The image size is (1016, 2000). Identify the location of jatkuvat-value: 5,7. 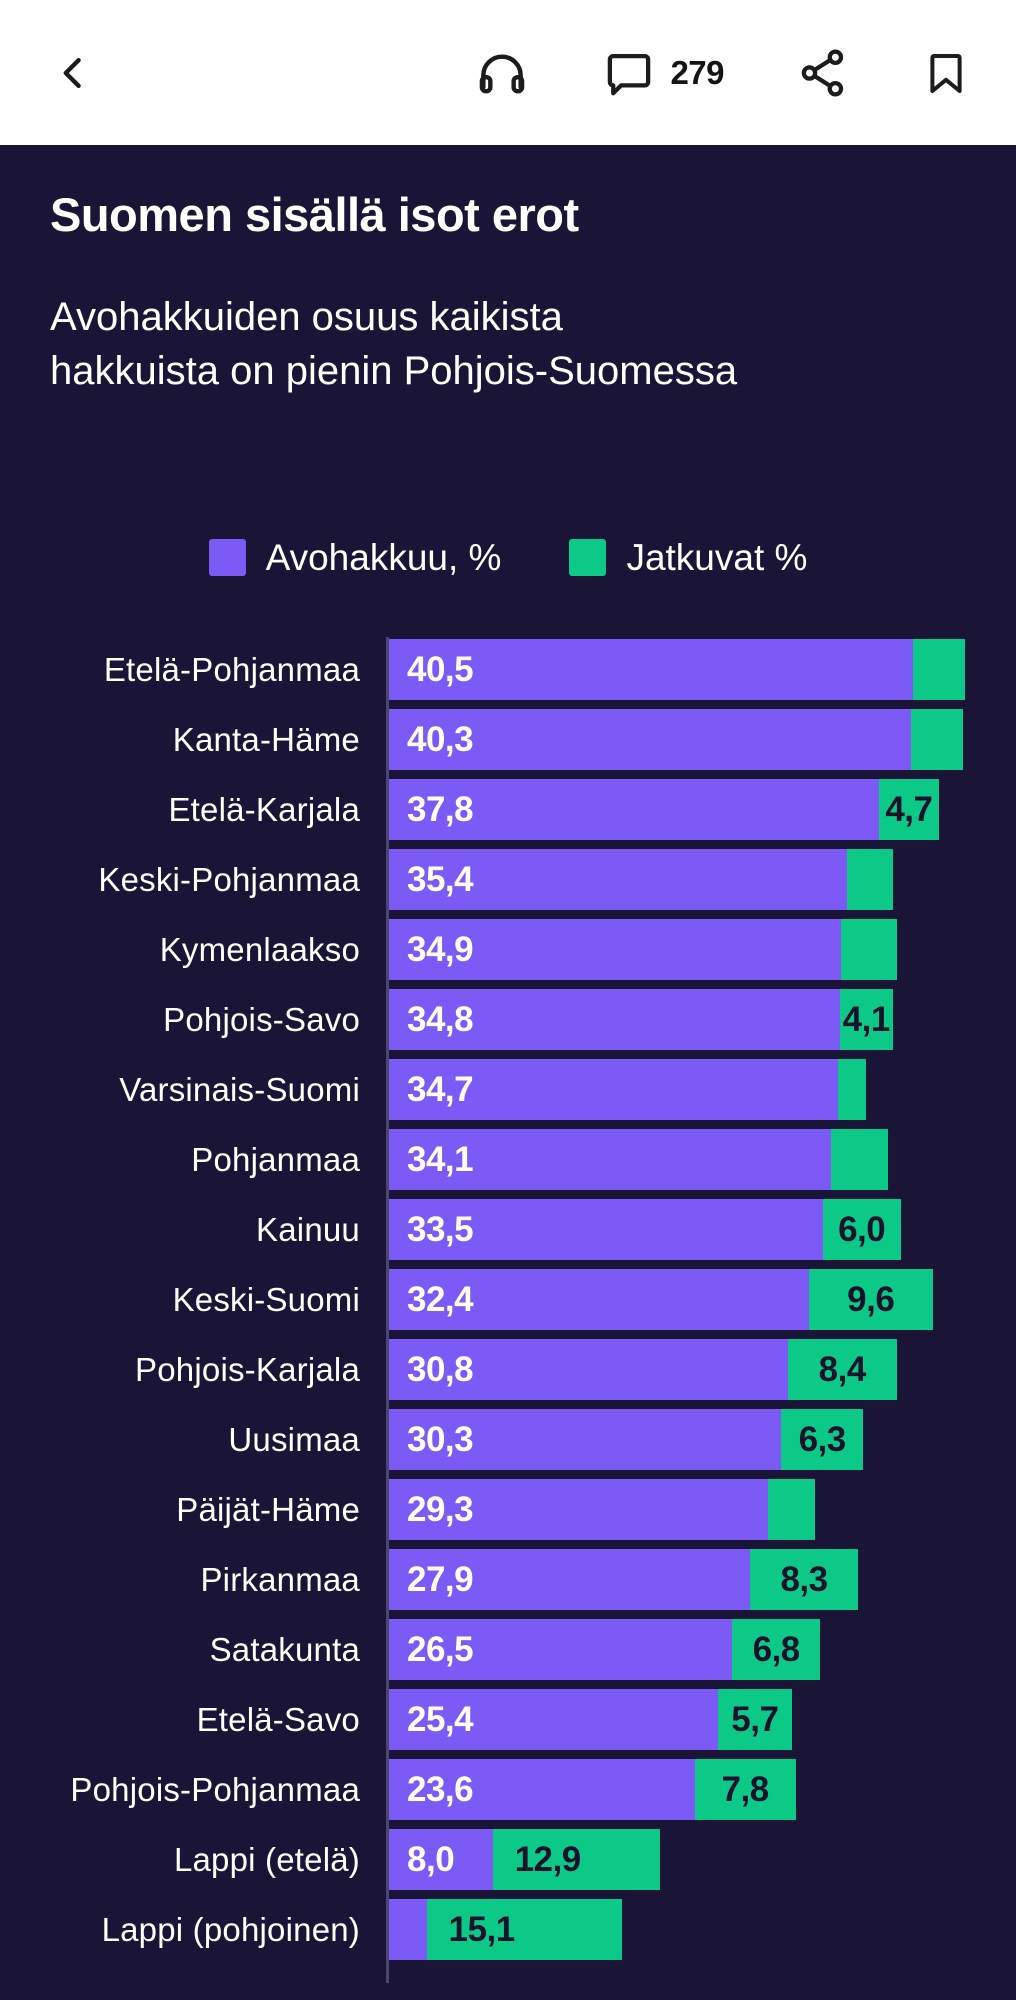
(755, 1719).